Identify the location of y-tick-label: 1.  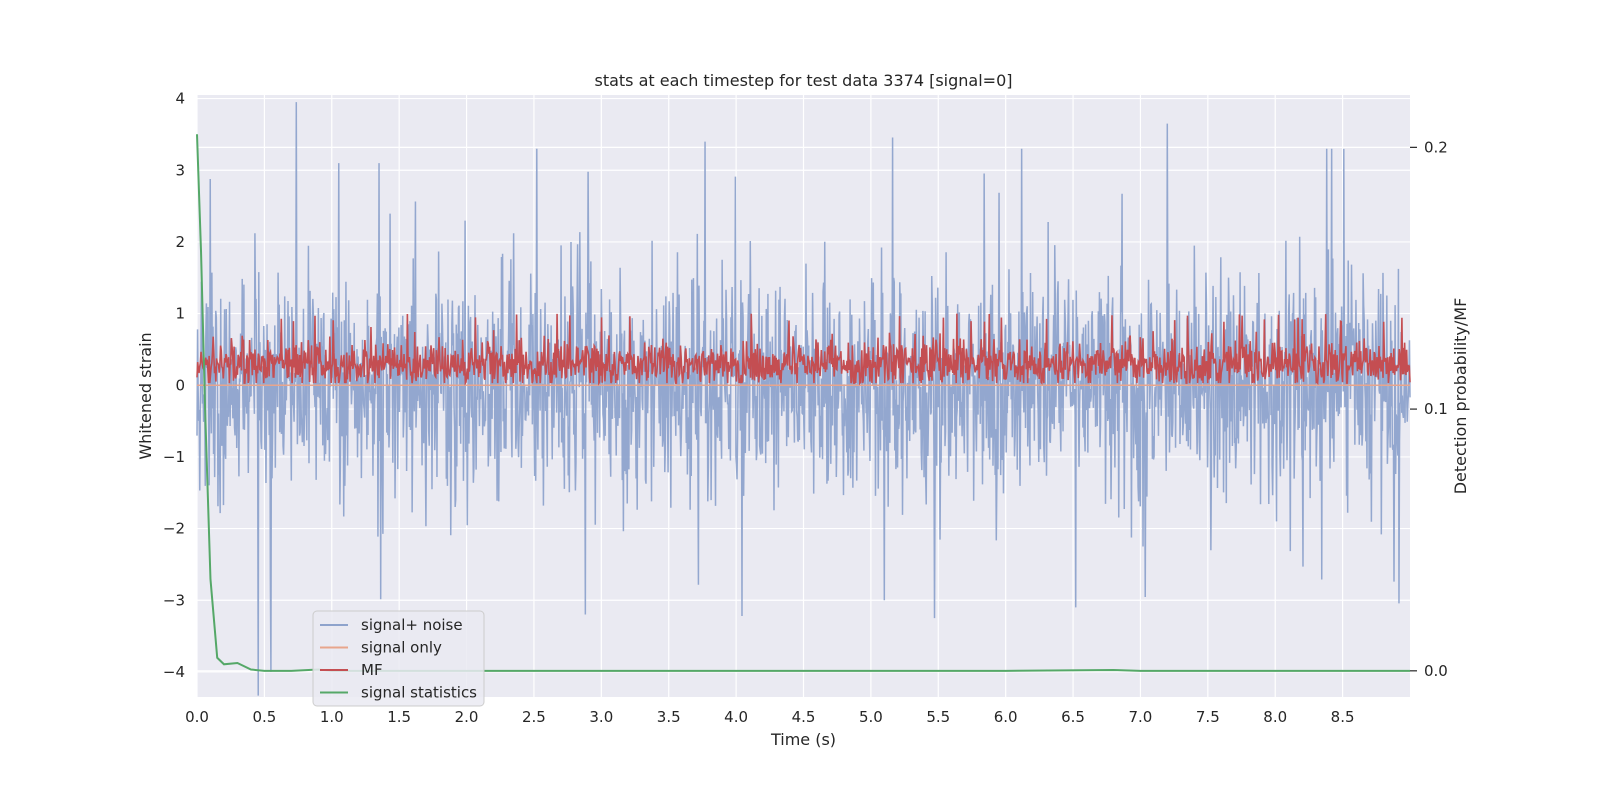
(180, 314).